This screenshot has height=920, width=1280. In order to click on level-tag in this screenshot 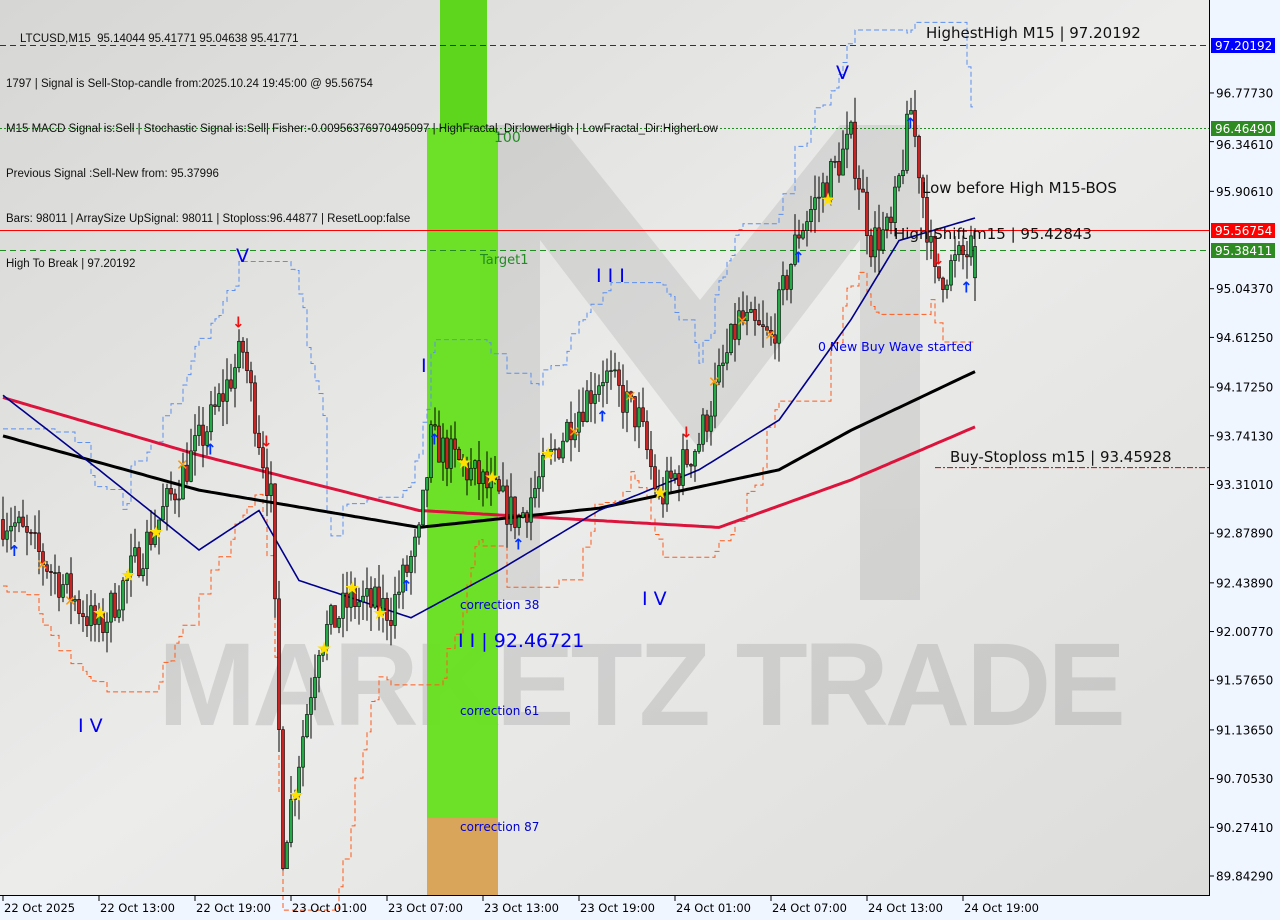, I will do `click(1243, 45)`.